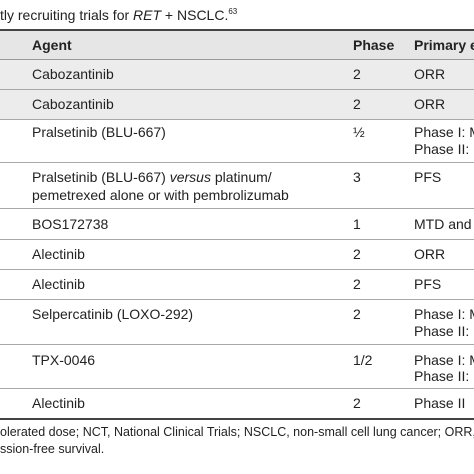 This screenshot has height=474, width=474. I want to click on cell-endpoint: MTD and, so click(443, 224).